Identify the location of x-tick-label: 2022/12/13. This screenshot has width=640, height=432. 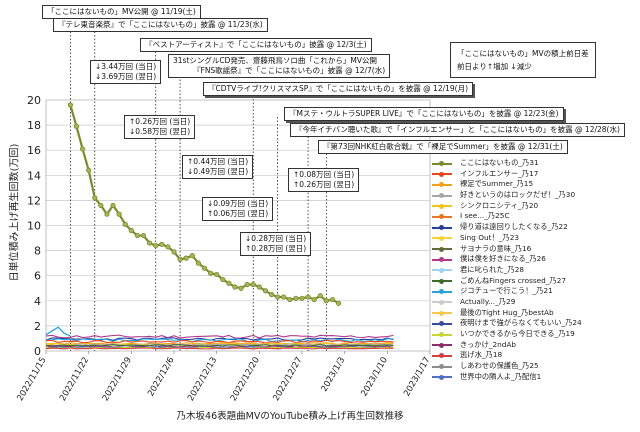
(202, 379).